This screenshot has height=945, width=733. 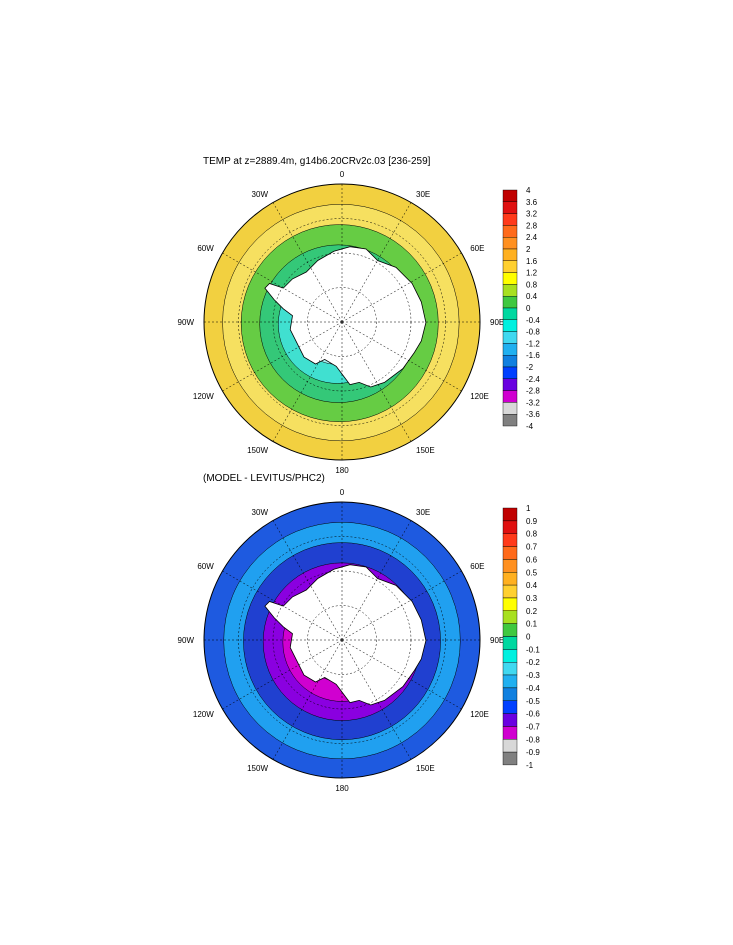 What do you see at coordinates (186, 322) in the screenshot?
I see `longitude-label: 90W` at bounding box center [186, 322].